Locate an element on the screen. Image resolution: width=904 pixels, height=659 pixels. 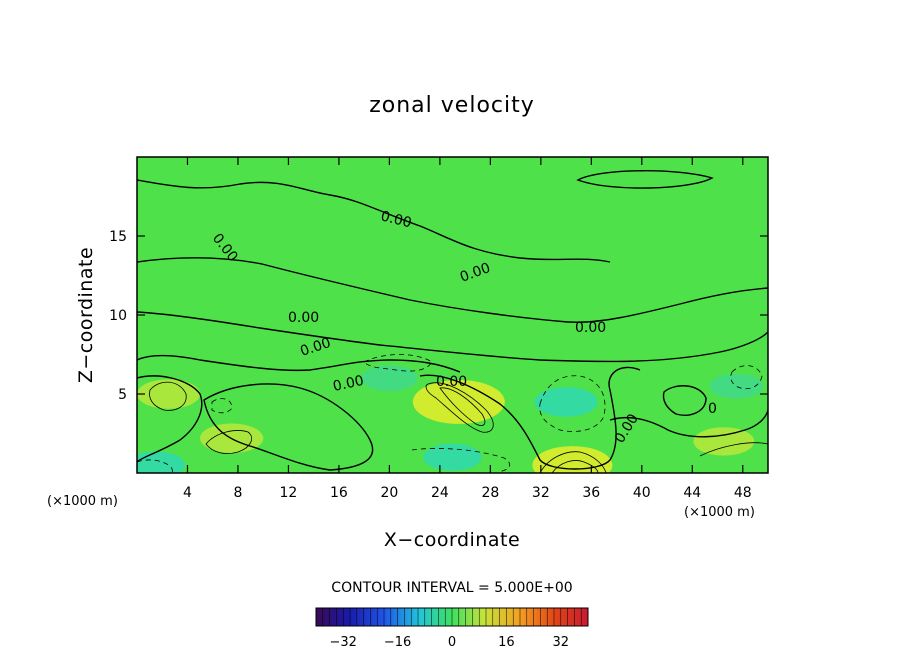
colorbar-tick-label: −32 is located at coordinates (342, 642).